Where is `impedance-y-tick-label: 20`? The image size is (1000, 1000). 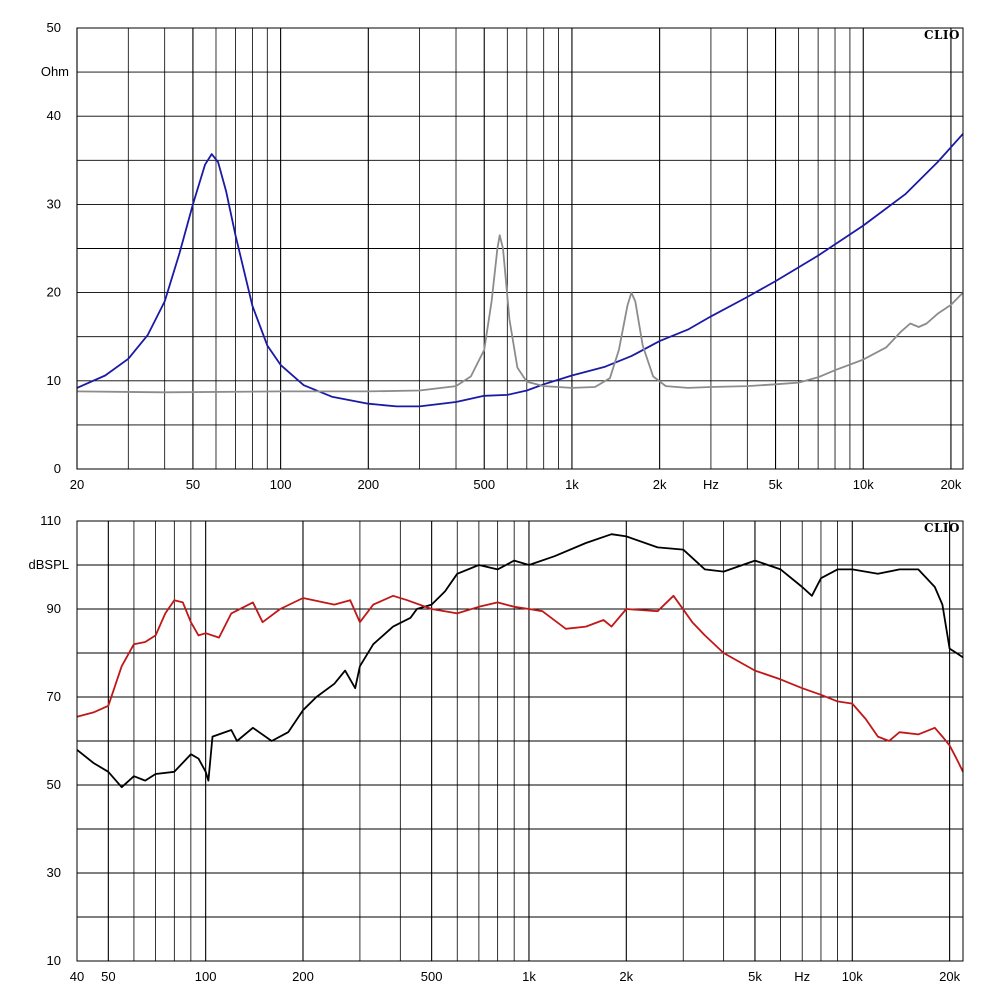 impedance-y-tick-label: 20 is located at coordinates (54, 292).